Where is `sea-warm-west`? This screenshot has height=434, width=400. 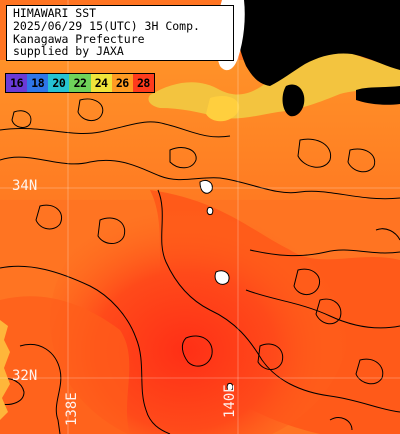 sea-warm-west is located at coordinates (65, 365).